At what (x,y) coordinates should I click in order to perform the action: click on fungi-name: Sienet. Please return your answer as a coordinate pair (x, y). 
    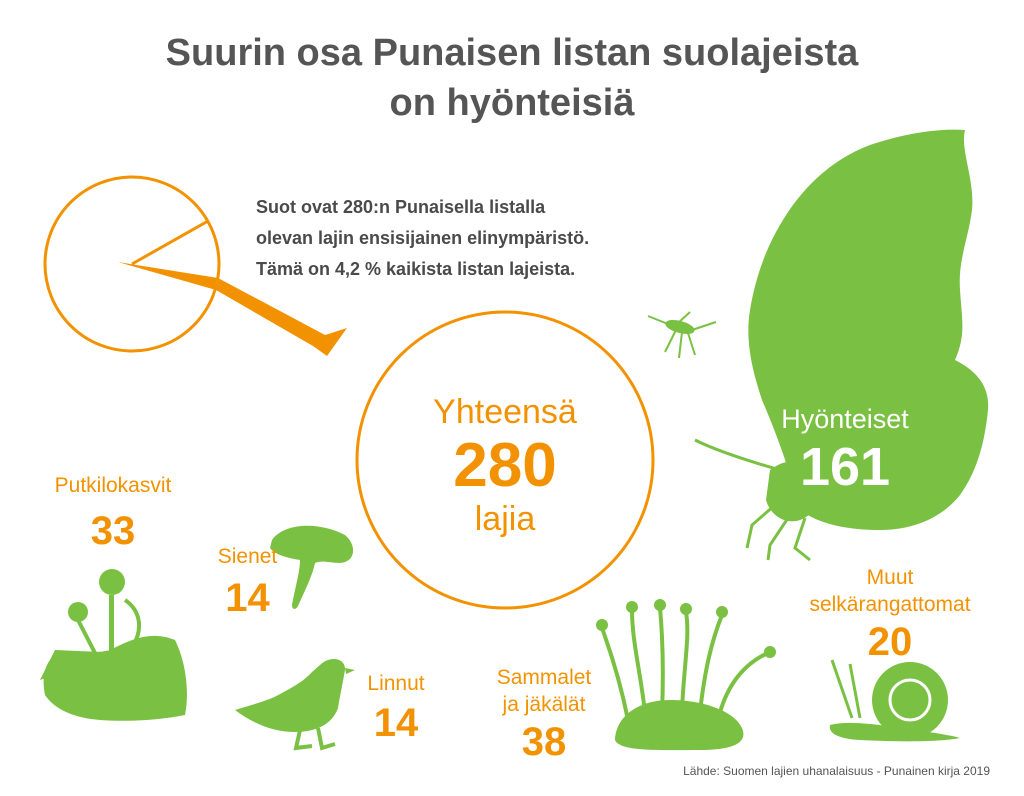
    Looking at the image, I should click on (247, 556).